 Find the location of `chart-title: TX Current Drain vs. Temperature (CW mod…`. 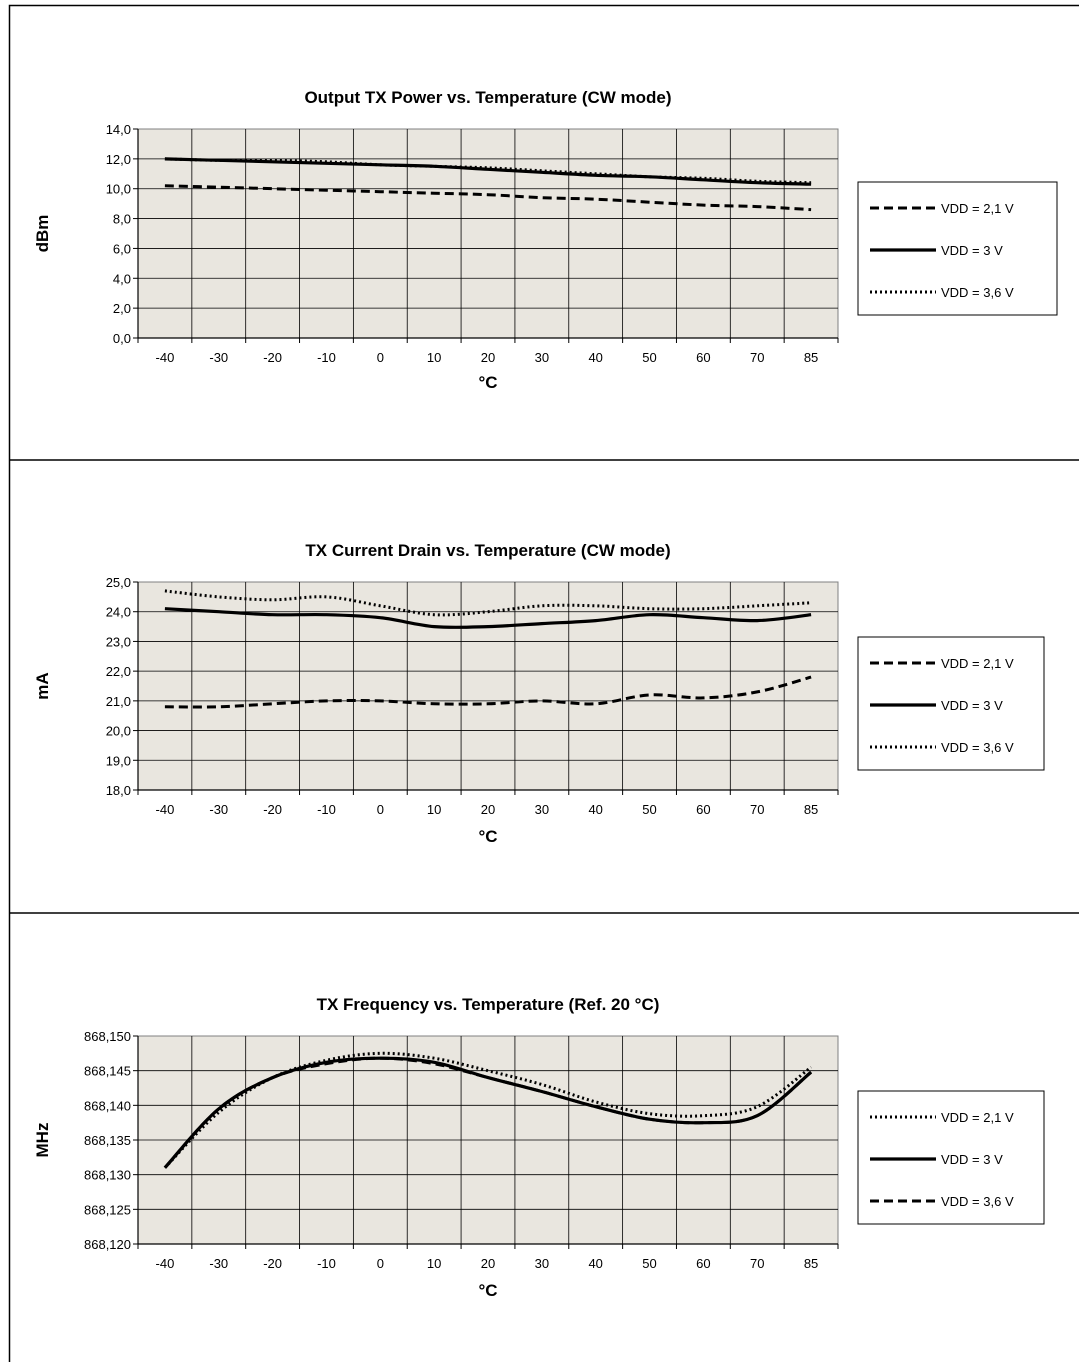

chart-title: TX Current Drain vs. Temperature (CW mod… is located at coordinates (487, 550).